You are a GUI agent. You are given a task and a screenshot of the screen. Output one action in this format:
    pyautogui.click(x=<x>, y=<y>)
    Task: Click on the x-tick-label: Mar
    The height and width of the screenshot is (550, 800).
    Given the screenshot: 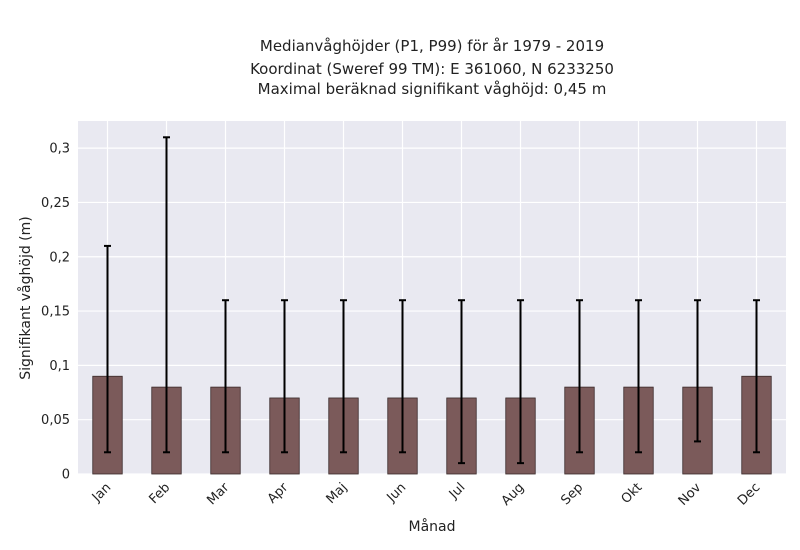 What is the action you would take?
    pyautogui.click(x=218, y=494)
    